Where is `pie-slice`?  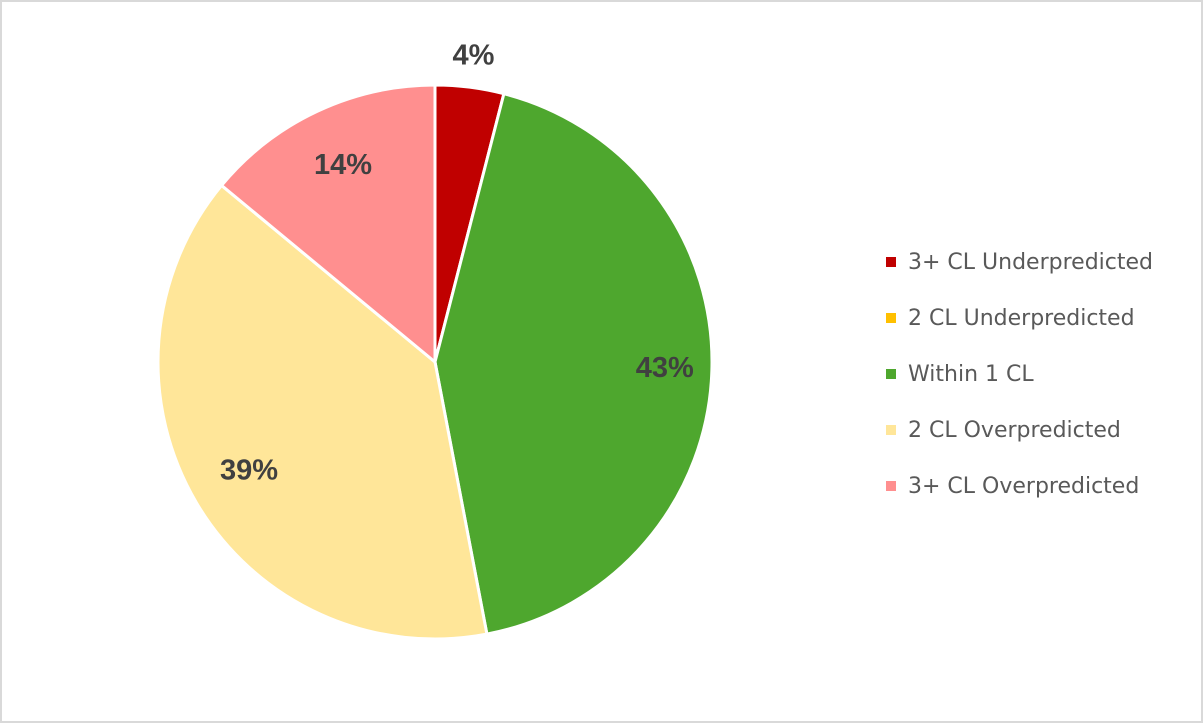
pie-slice is located at coordinates (328, 224).